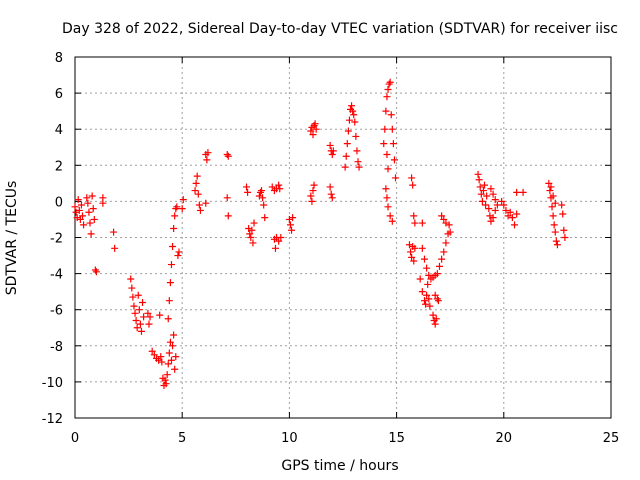  Describe the element at coordinates (289, 438) in the screenshot. I see `x-tick-label: 10` at that location.